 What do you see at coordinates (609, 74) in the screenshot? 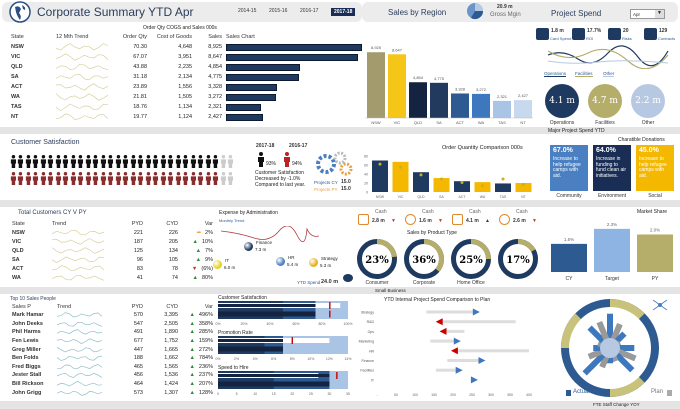
I see `legend-item: Other` at bounding box center [609, 74].